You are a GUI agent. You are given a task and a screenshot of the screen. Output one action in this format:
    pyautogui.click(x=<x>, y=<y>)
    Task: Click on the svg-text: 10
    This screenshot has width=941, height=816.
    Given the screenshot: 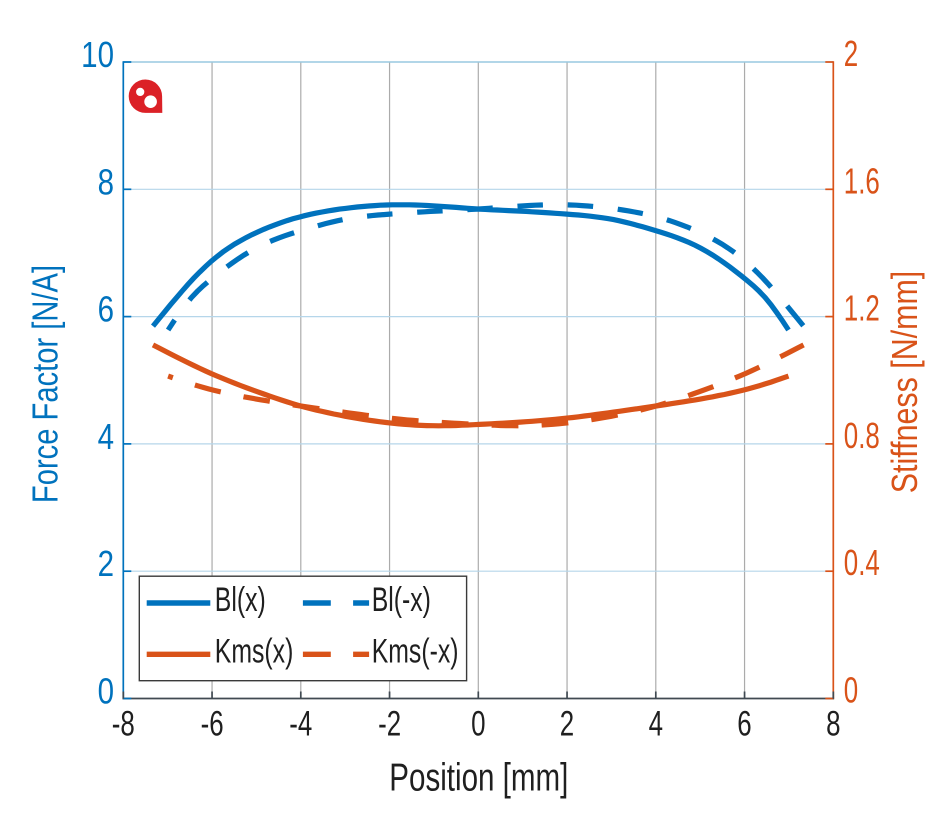 What is the action you would take?
    pyautogui.click(x=97, y=54)
    